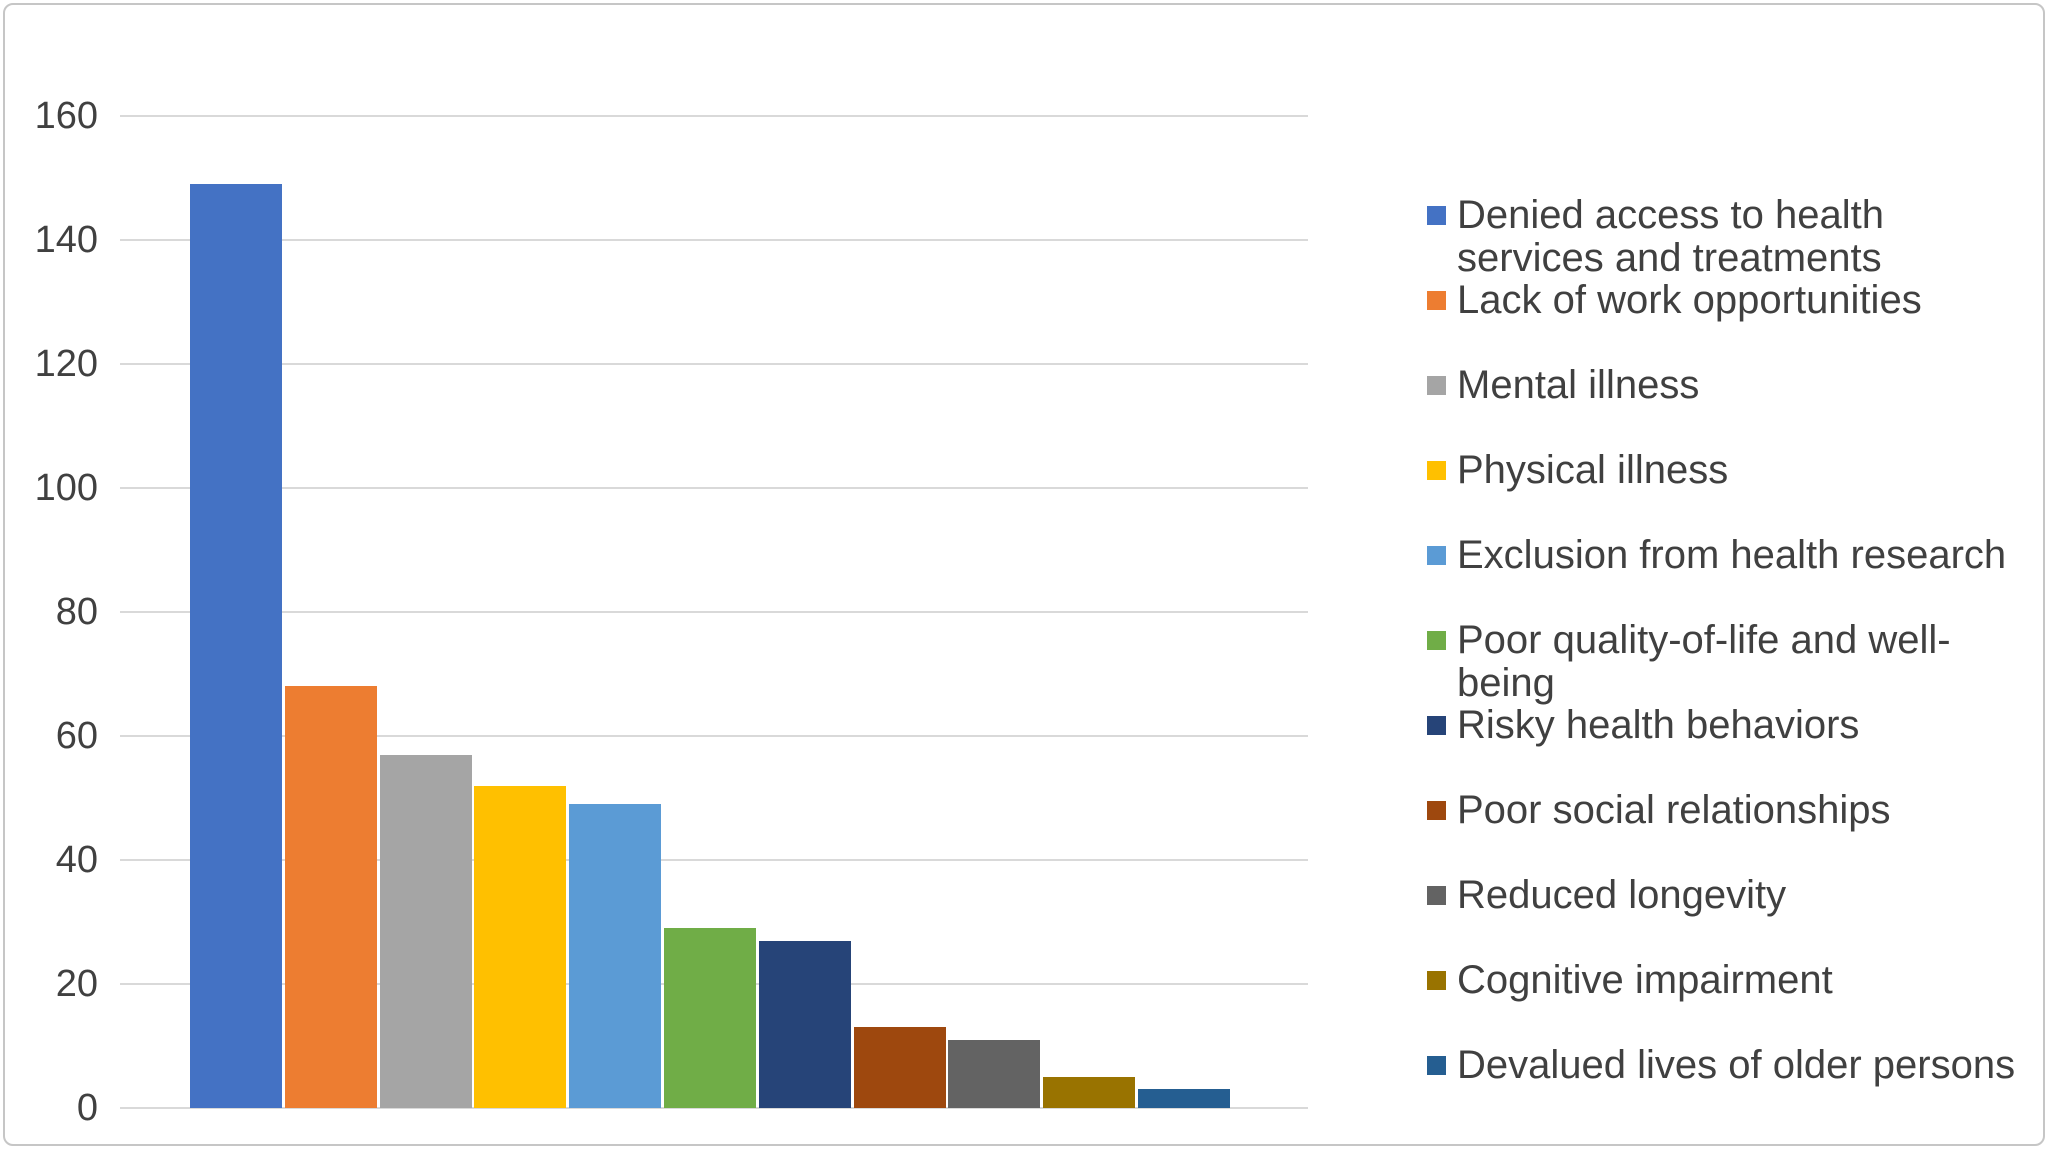 The height and width of the screenshot is (1149, 2048). What do you see at coordinates (1674, 810) in the screenshot?
I see `legend-label: Poor social relationships` at bounding box center [1674, 810].